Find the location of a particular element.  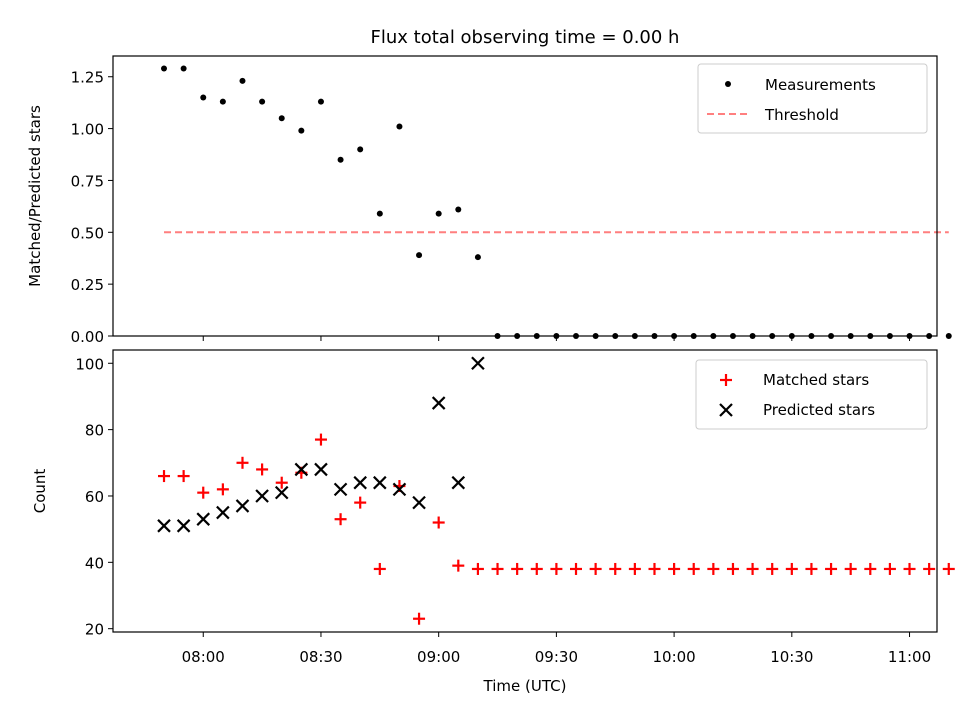

x-tick-label: 10:30 is located at coordinates (791, 657).